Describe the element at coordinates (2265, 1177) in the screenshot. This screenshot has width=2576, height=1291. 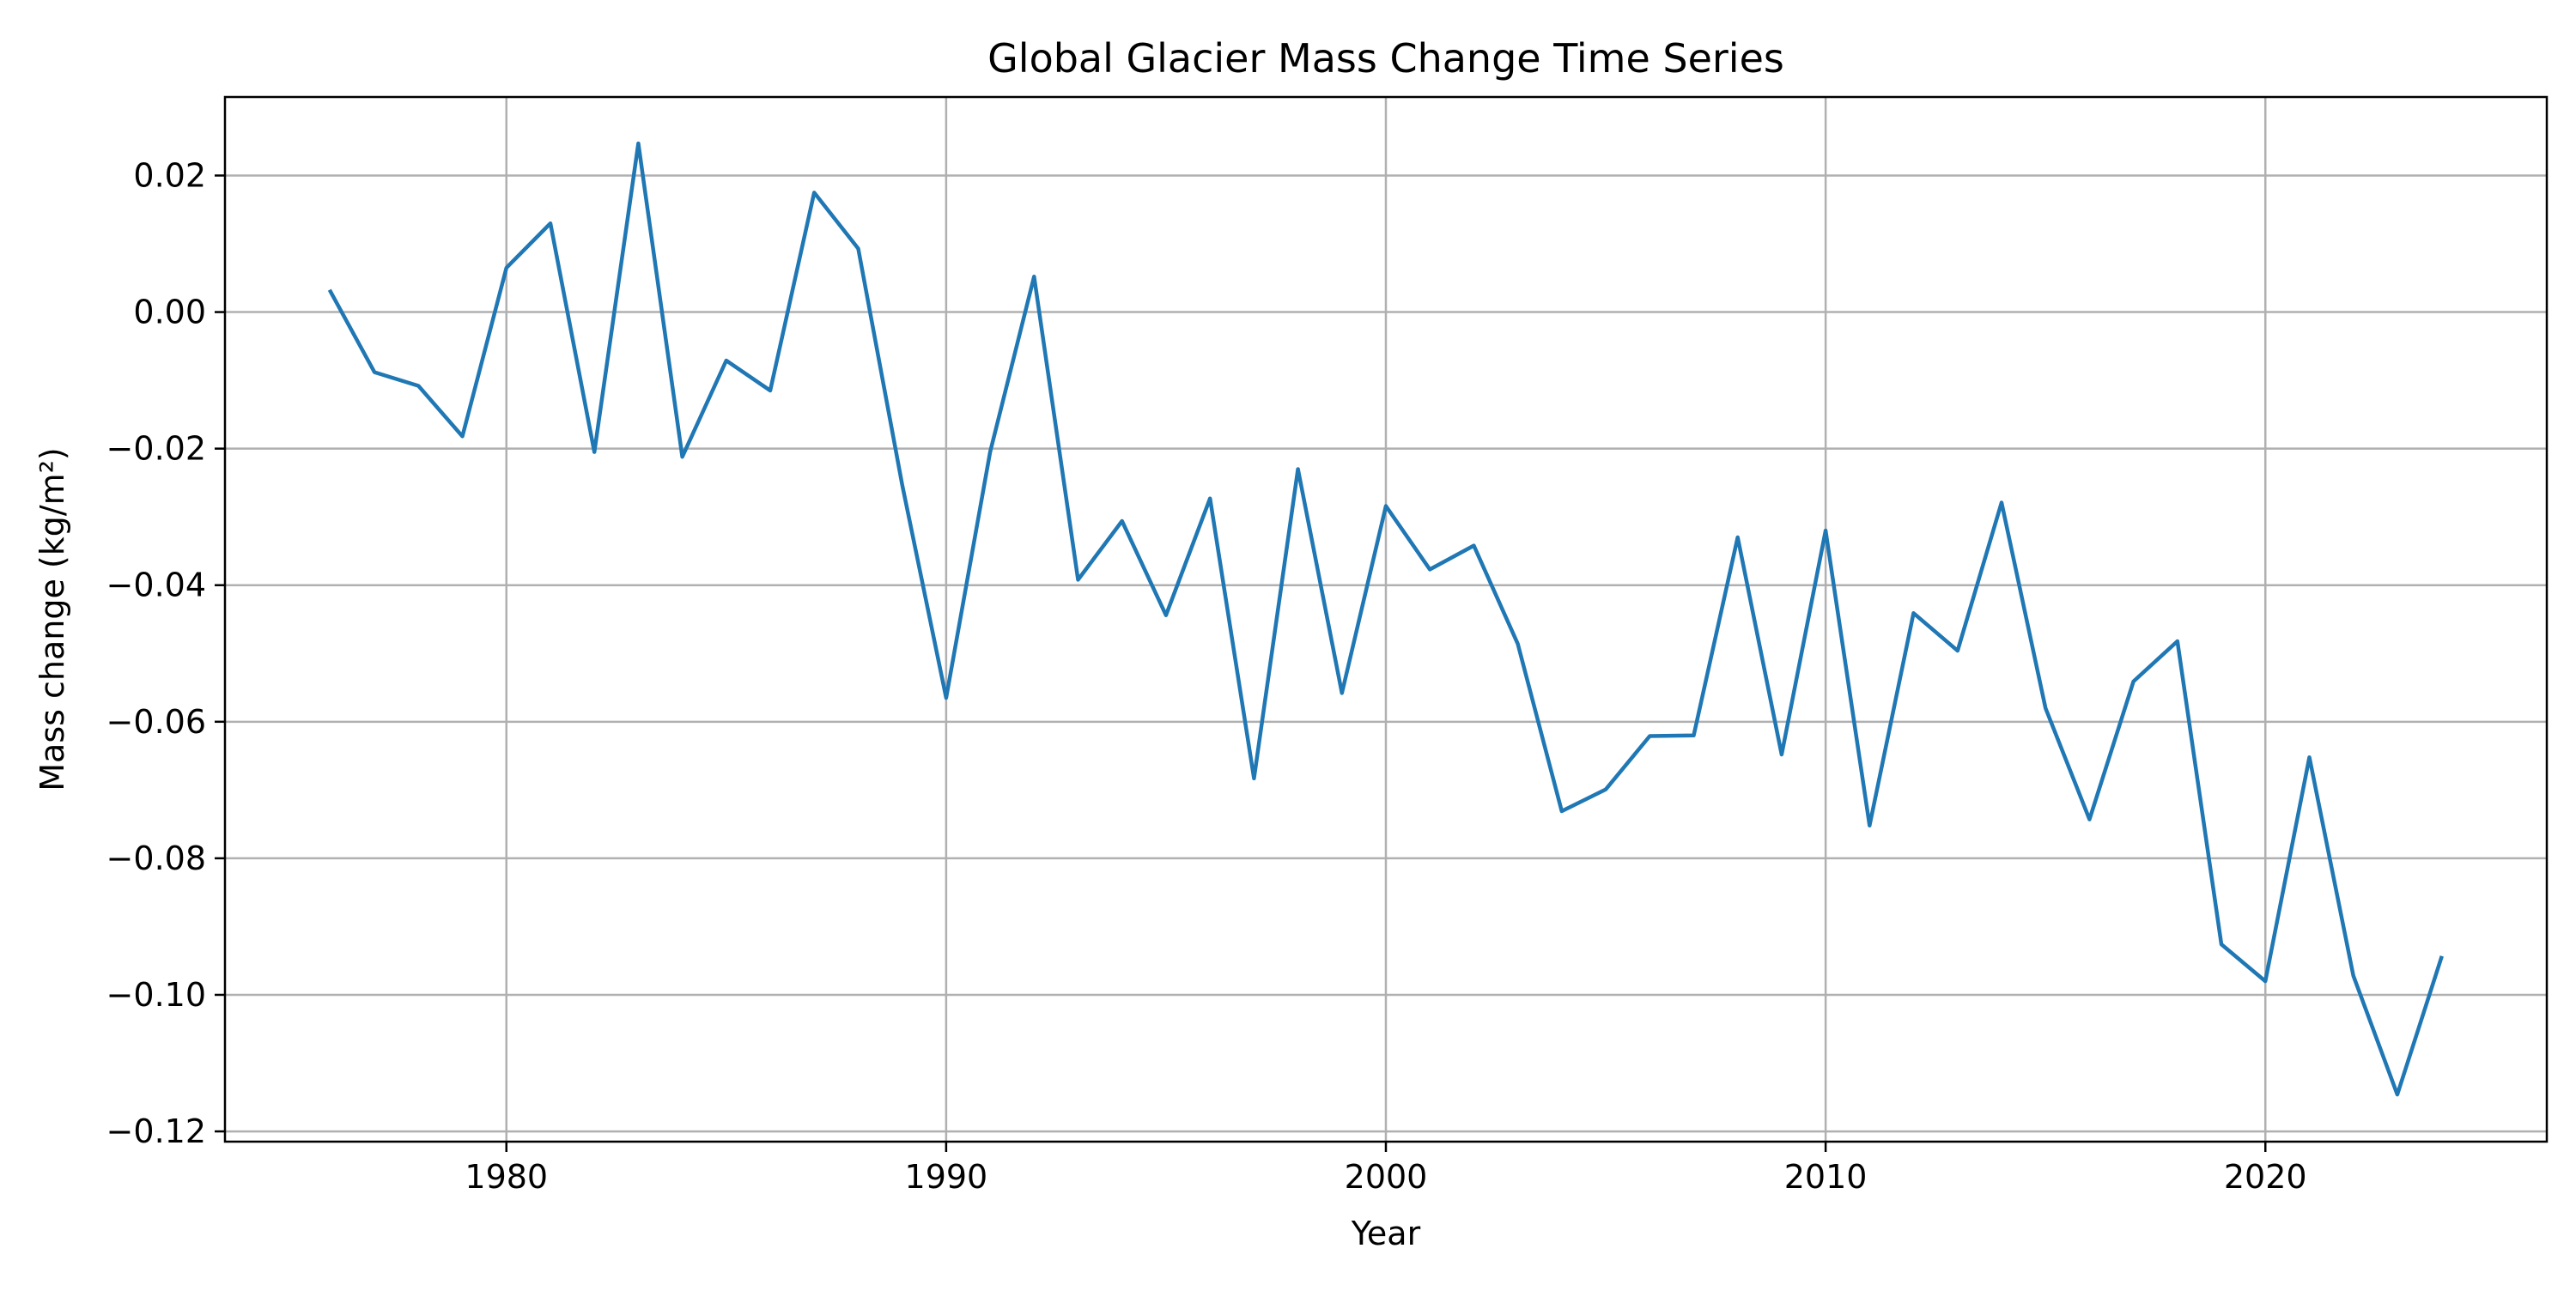
I see `x-tick-label: 2020` at that location.